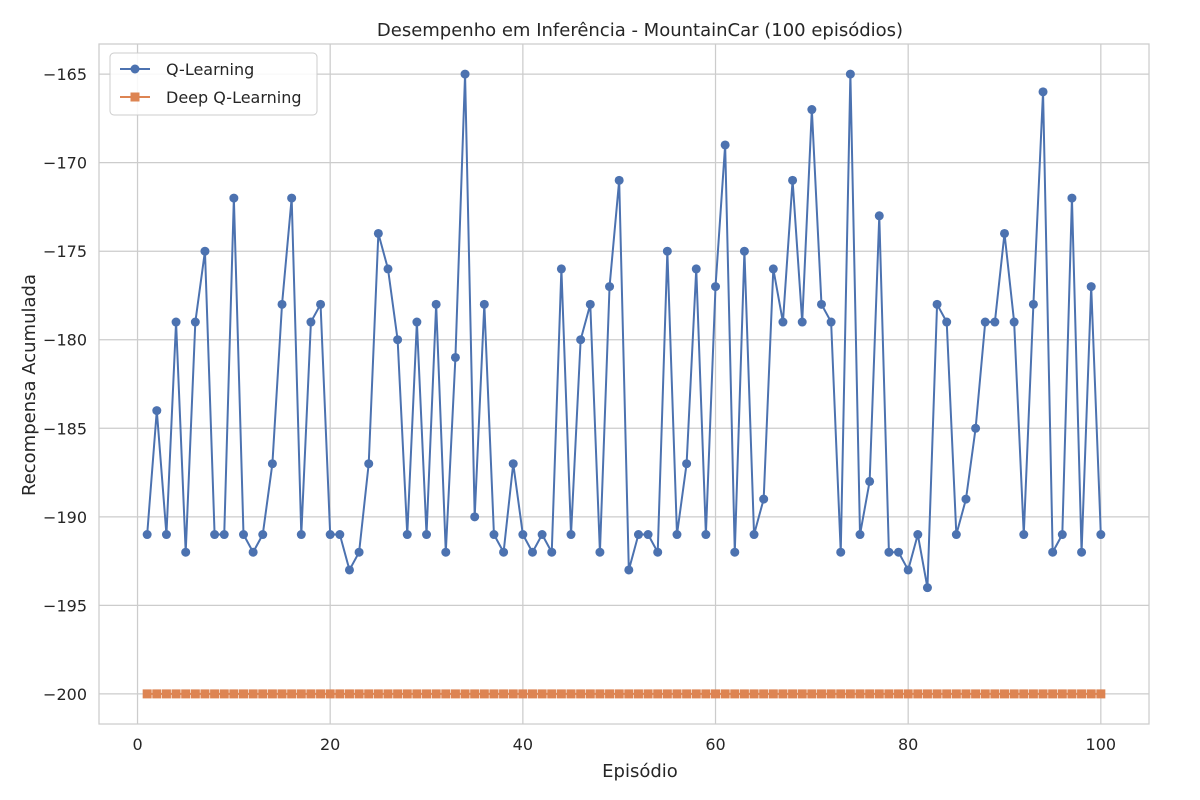  What do you see at coordinates (65, 694) in the screenshot?
I see `y-tick-label: −200` at bounding box center [65, 694].